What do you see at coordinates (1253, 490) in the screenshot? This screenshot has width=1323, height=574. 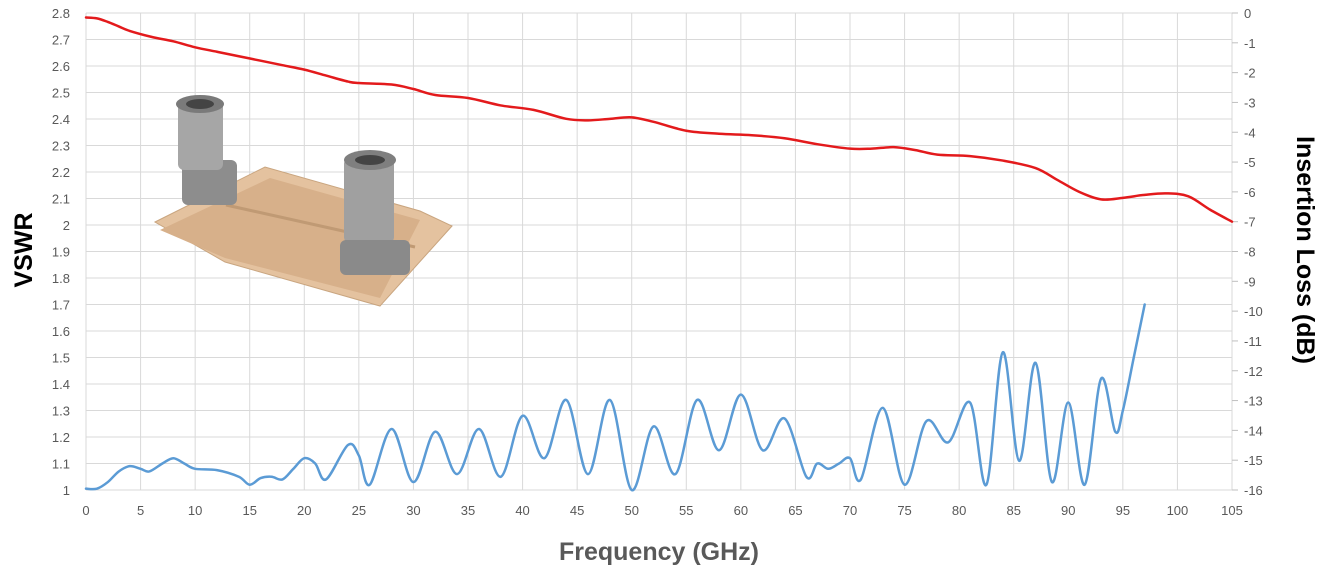 I see `y-right-tick-label: -16` at bounding box center [1253, 490].